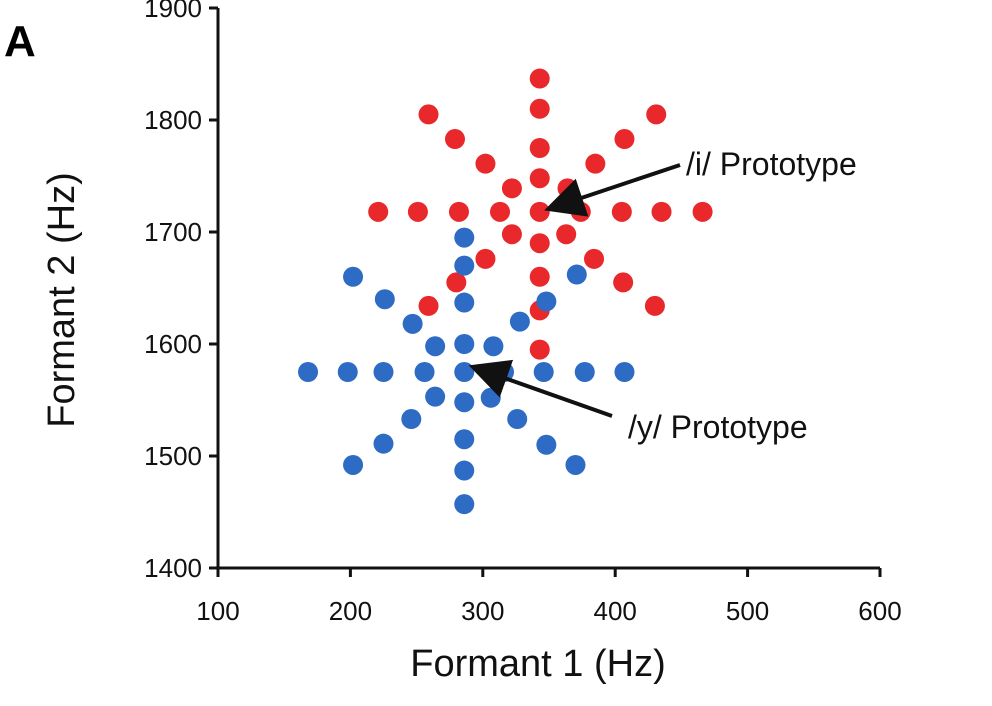 The image size is (992, 706). I want to click on y-tick-label: 1700, so click(173, 232).